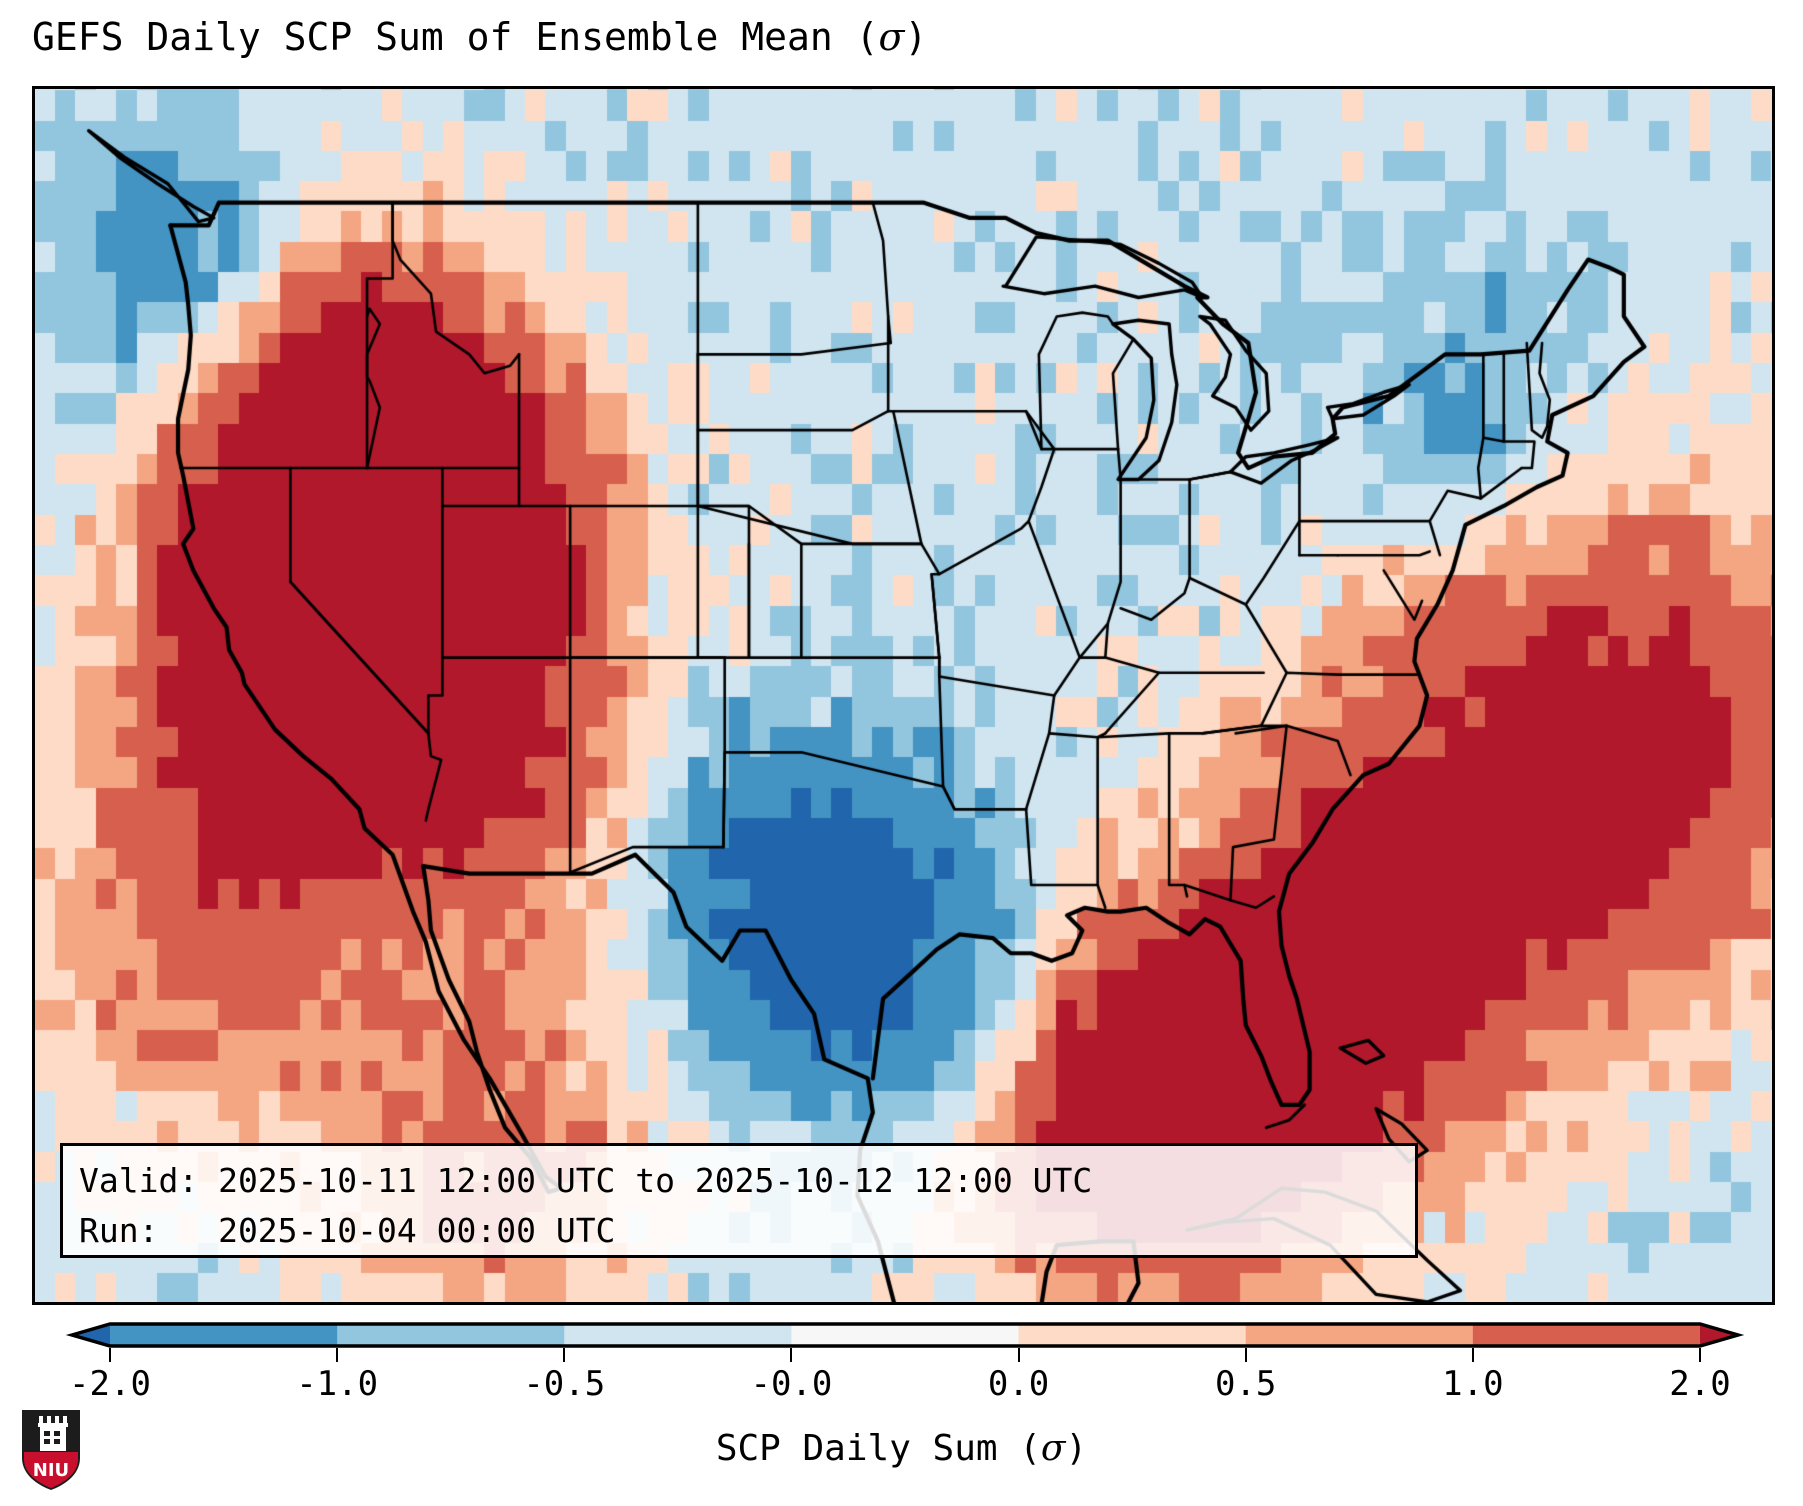 This screenshot has height=1506, width=1803. I want to click on colorbar-ticks: -2.0 -1.0 -0.5 -0.0 0.0 0.5 1.0 2.0, so click(901, 1376).